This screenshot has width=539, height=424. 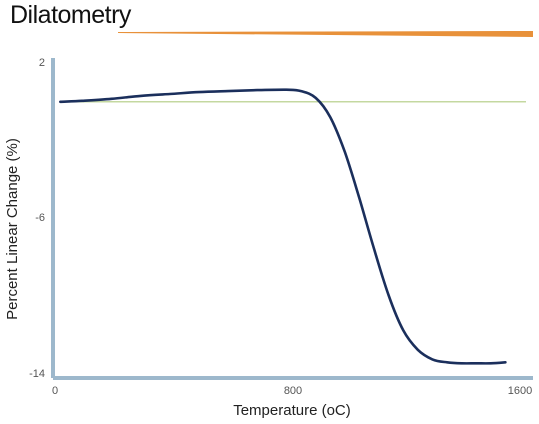 What do you see at coordinates (37, 374) in the screenshot?
I see `y-tick-label: -14` at bounding box center [37, 374].